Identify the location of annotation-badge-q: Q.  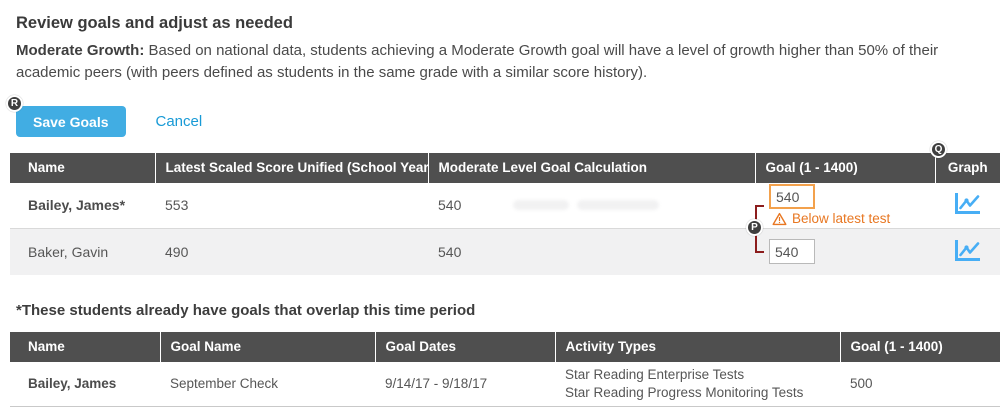
(938, 149).